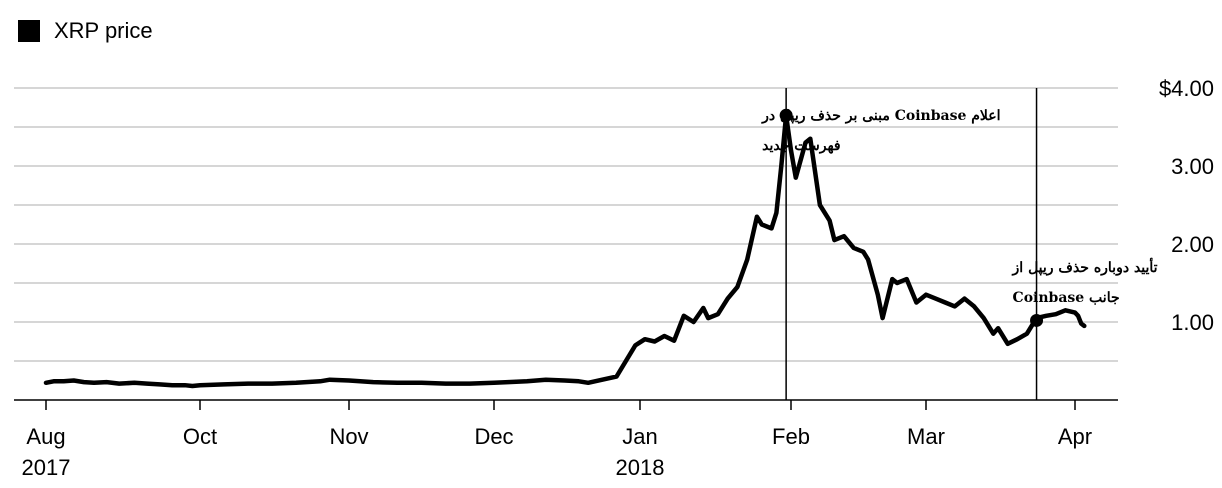 This screenshot has height=488, width=1222. Describe the element at coordinates (1192, 166) in the screenshot. I see `y-tick-label: 3.00` at that location.